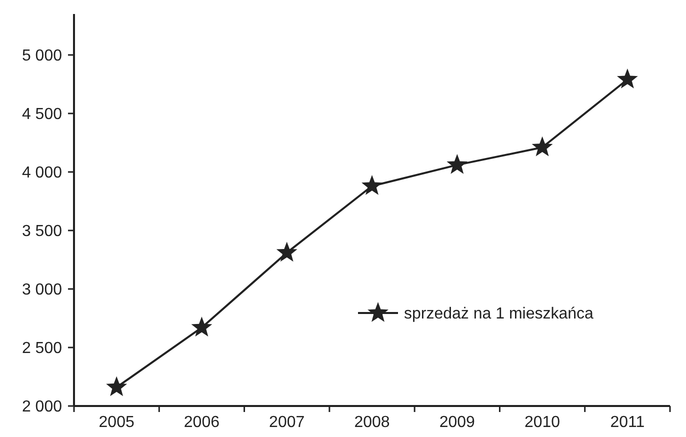 The height and width of the screenshot is (437, 686). Describe the element at coordinates (457, 422) in the screenshot. I see `x-tick-label: 2009` at that location.